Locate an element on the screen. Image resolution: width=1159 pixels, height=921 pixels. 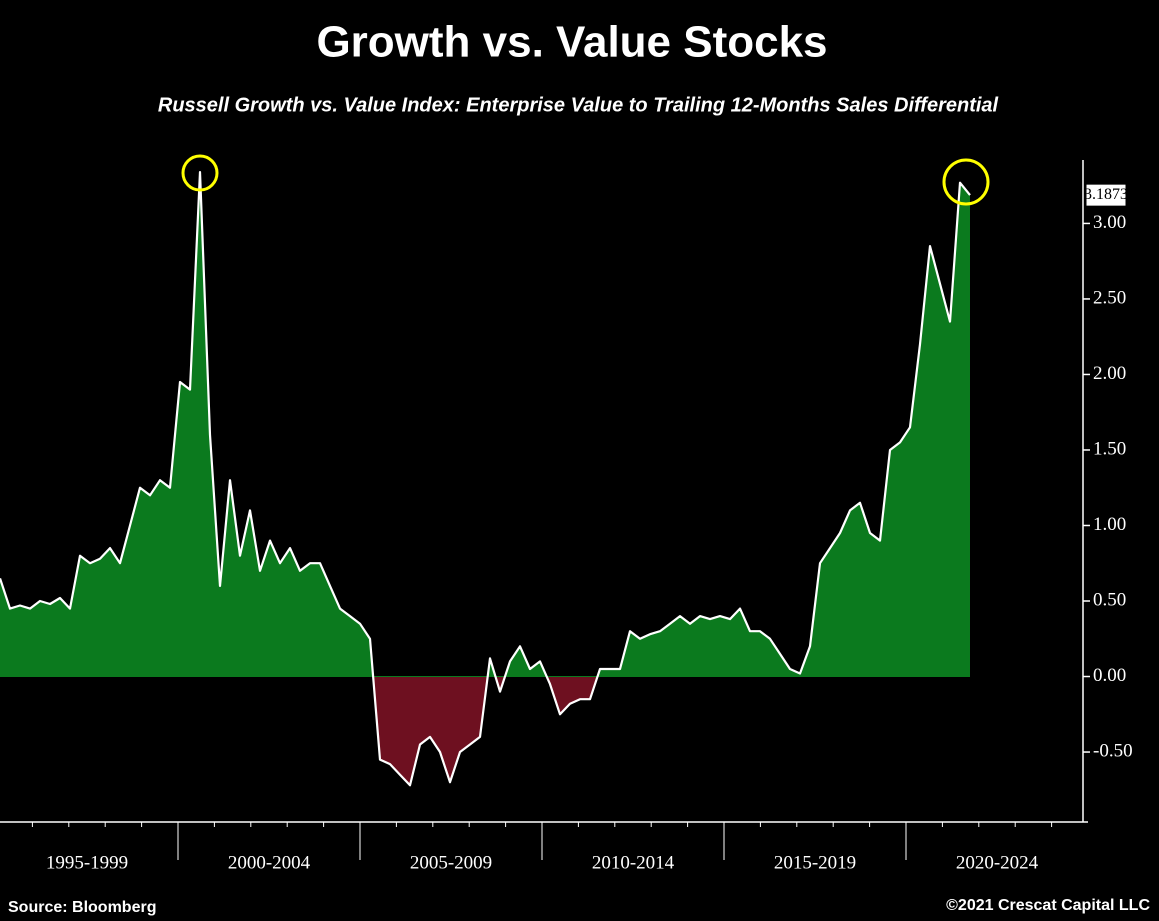
y-tick-label: 1.00 is located at coordinates (1109, 524).